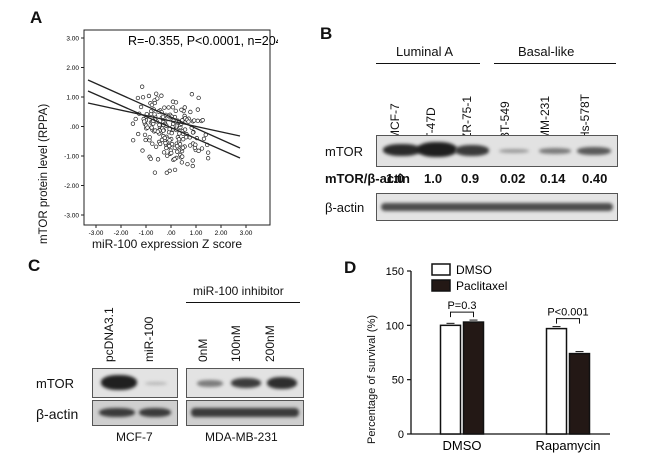 The image size is (650, 471). What do you see at coordinates (372, 379) in the screenshot?
I see `chart-ylabel: Percentage of survival (%)` at bounding box center [372, 379].